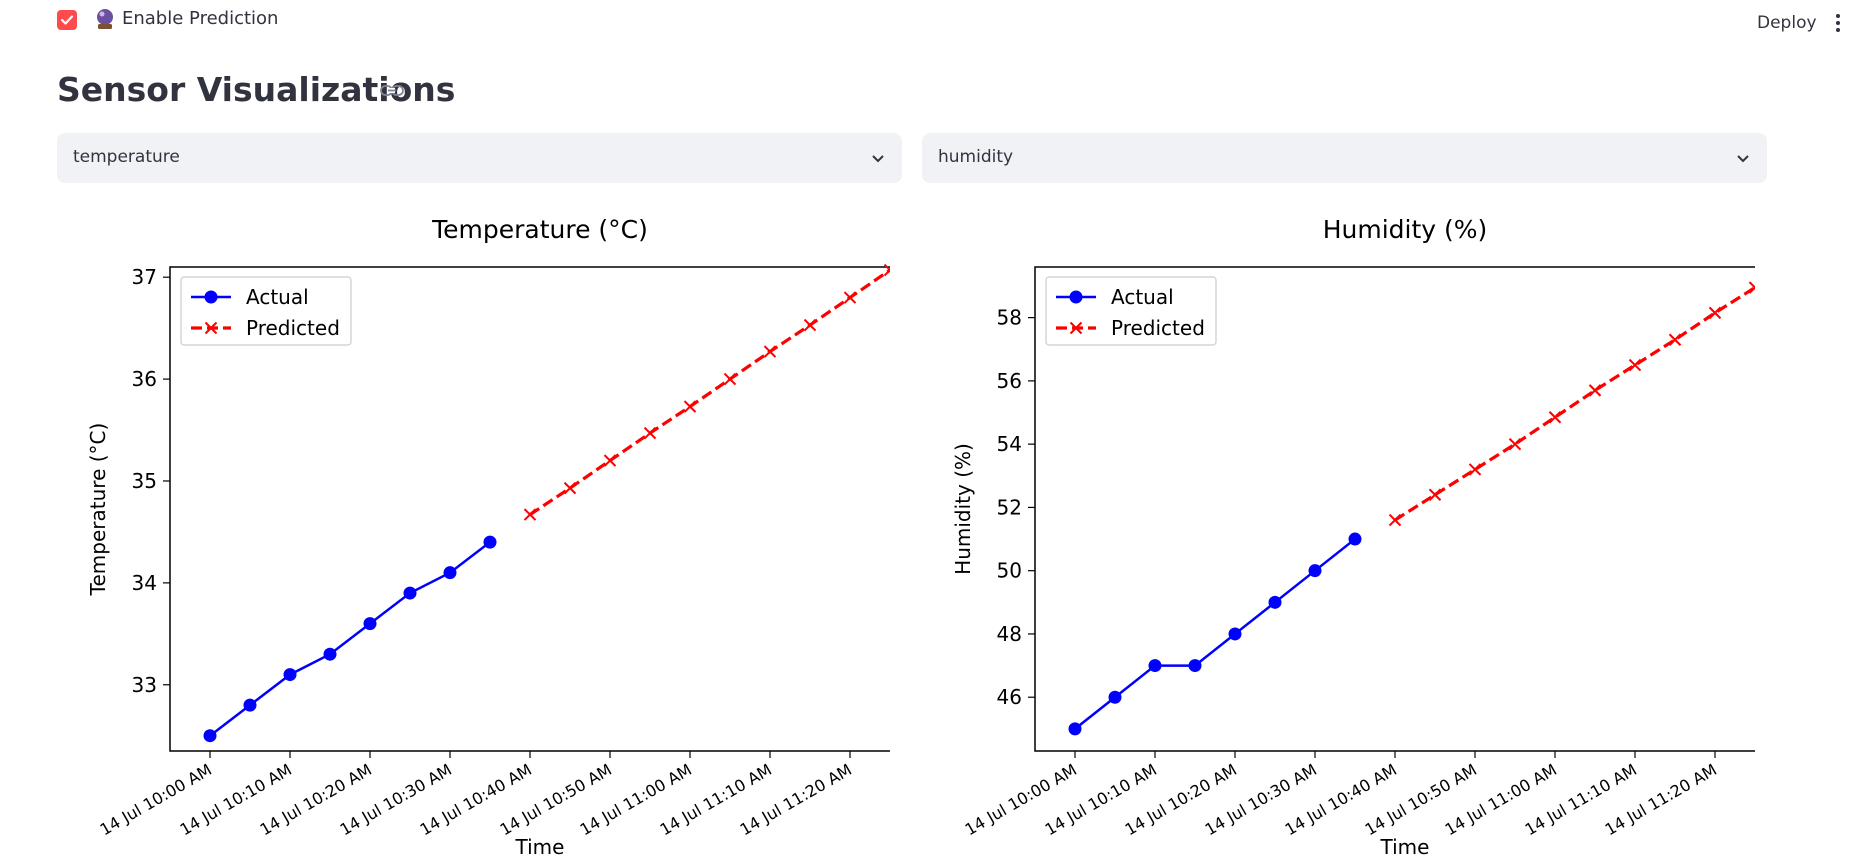 This screenshot has width=1857, height=867. What do you see at coordinates (1838, 24) in the screenshot?
I see `main-menu-icon` at bounding box center [1838, 24].